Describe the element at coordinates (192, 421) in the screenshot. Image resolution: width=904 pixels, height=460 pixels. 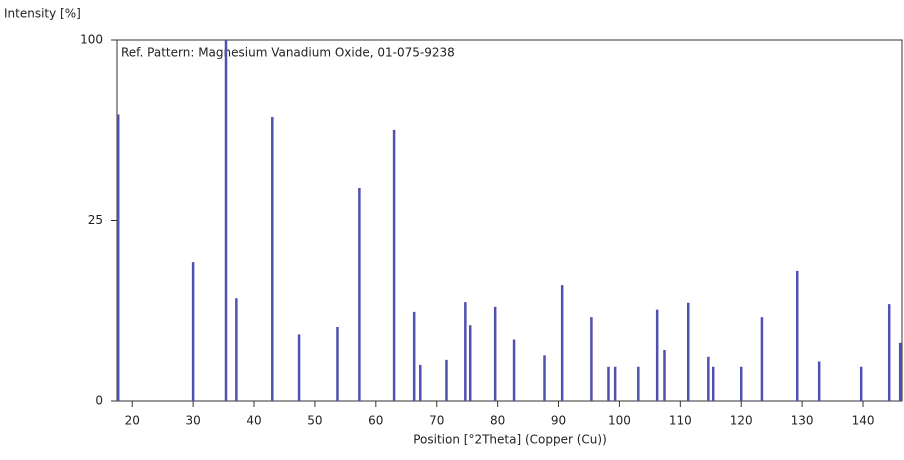
I see `x-tick-label: 30` at that location.